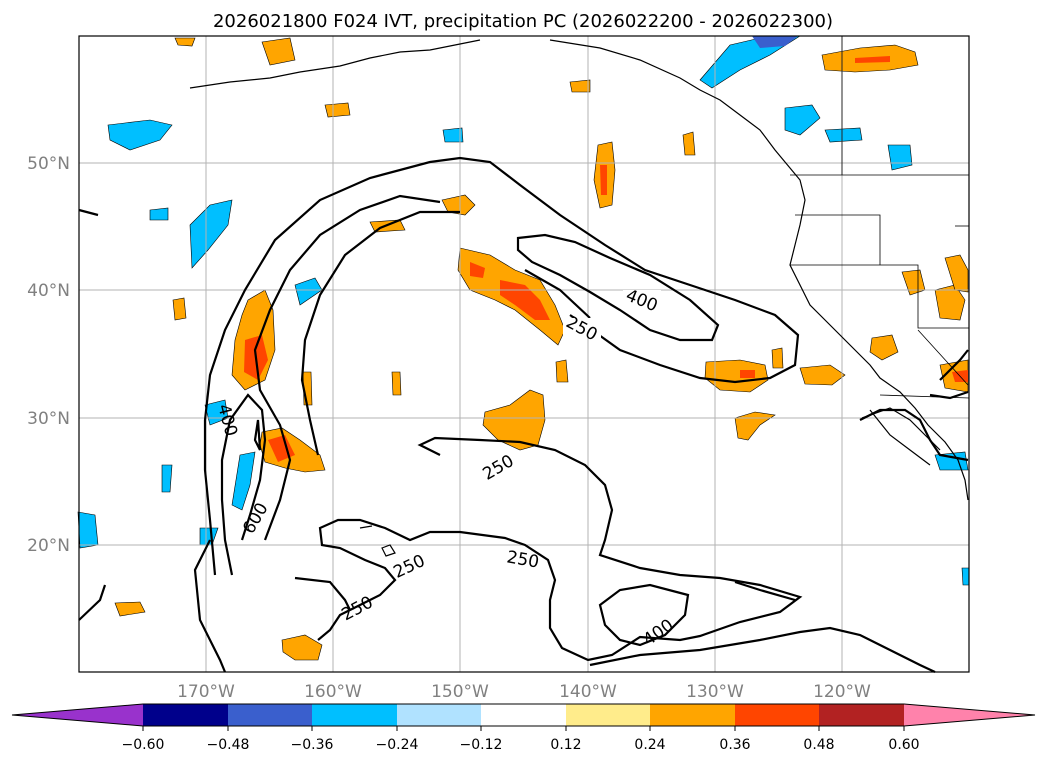 The width and height of the screenshot is (1047, 765). What do you see at coordinates (48, 291) in the screenshot?
I see `lat-label-40n: 40°N` at bounding box center [48, 291].